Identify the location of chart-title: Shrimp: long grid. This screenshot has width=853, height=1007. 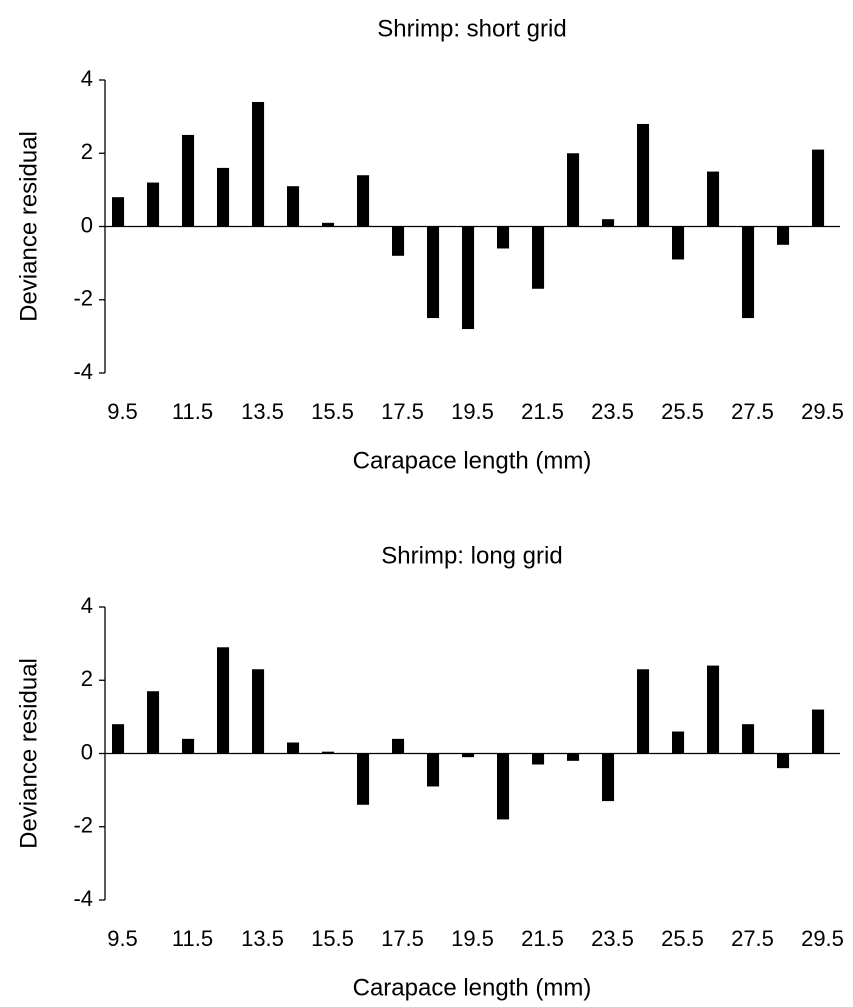
(471, 555).